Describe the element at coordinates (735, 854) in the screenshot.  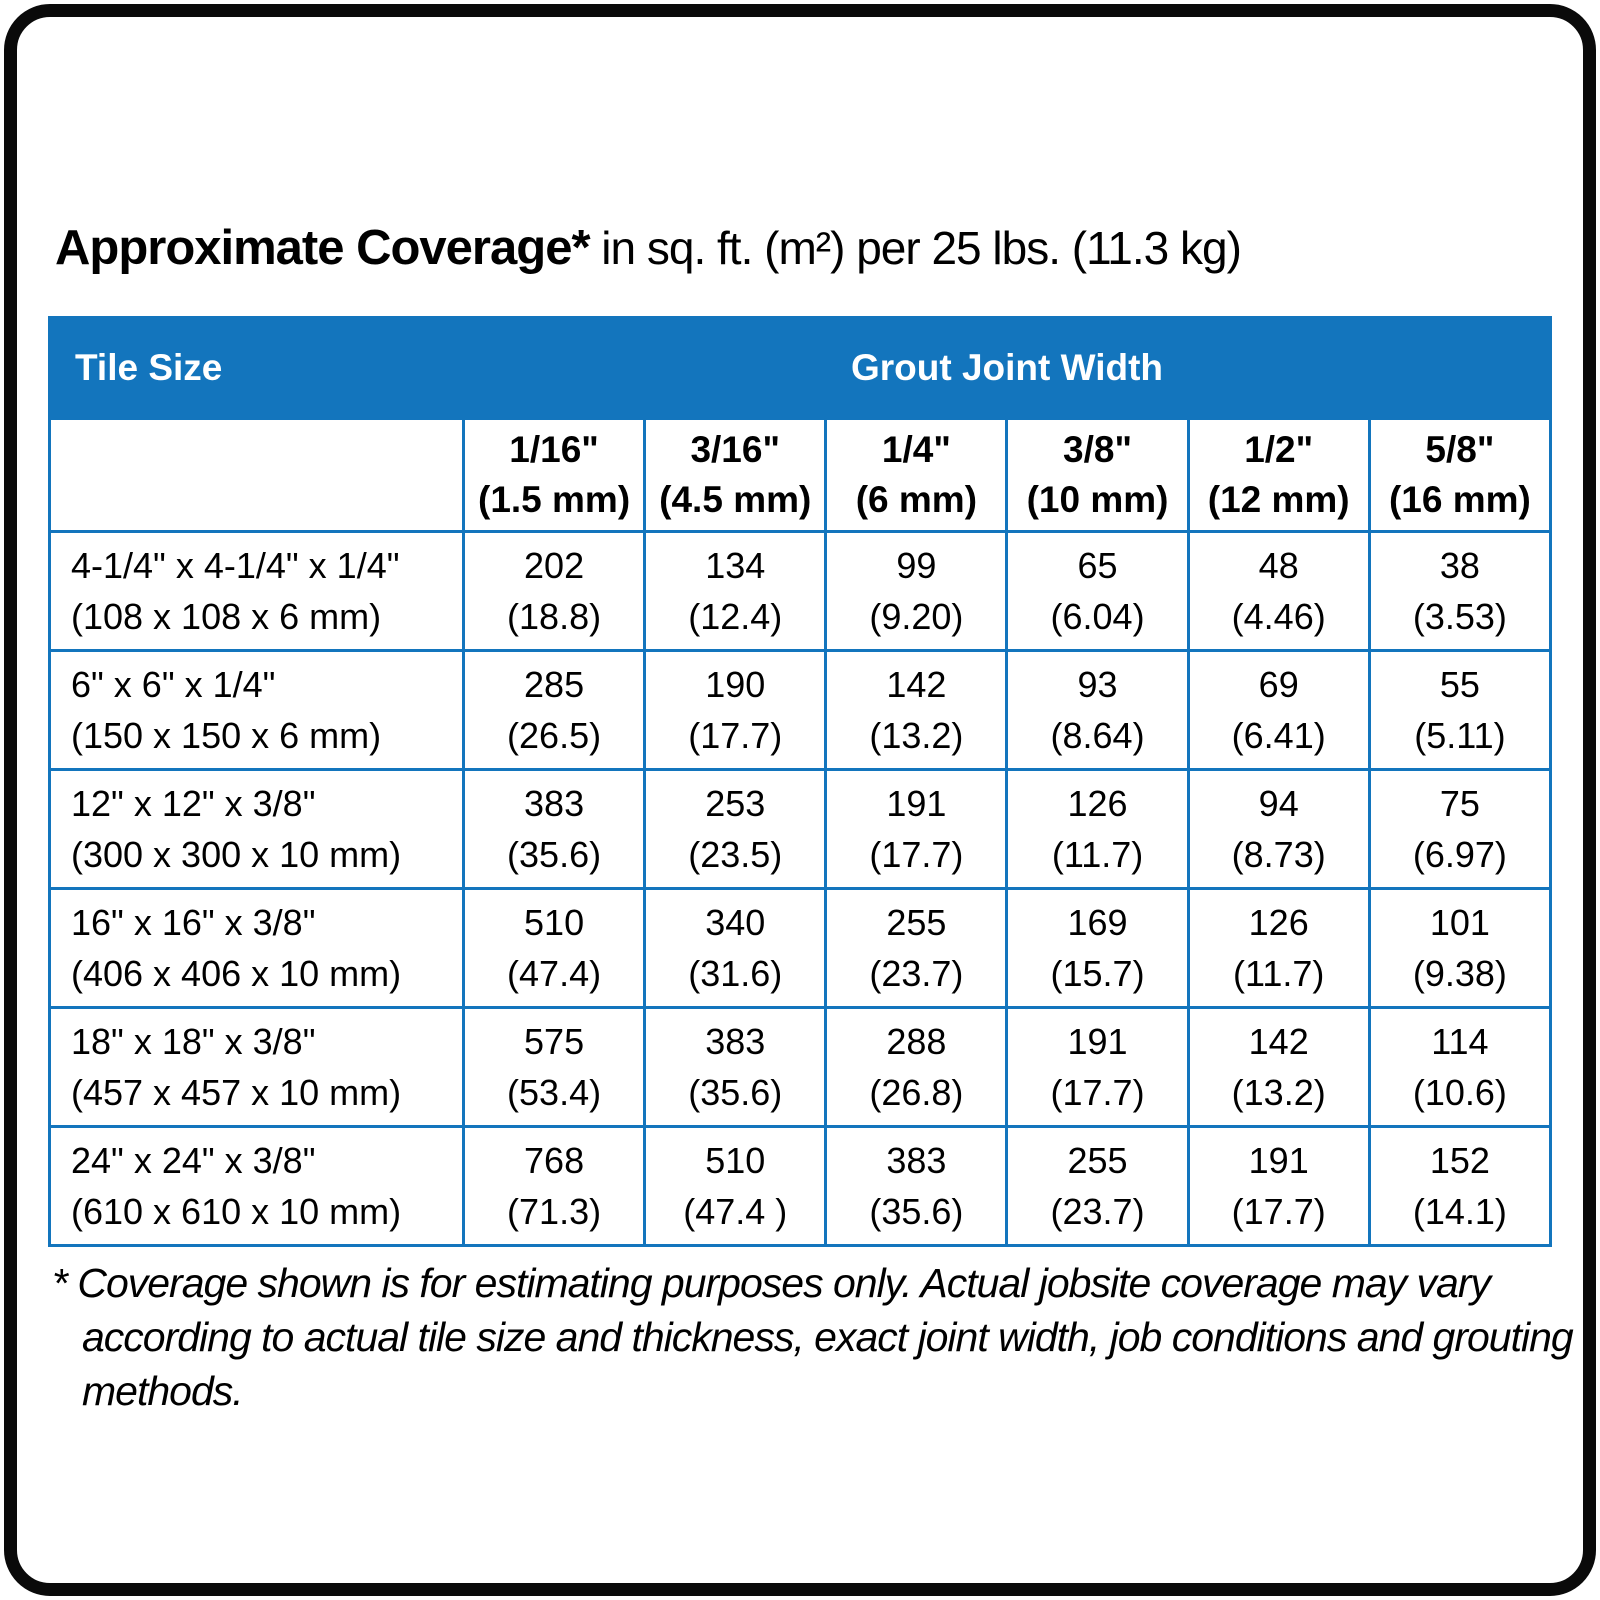
I see `coverage-m2: (23.5)` at that location.